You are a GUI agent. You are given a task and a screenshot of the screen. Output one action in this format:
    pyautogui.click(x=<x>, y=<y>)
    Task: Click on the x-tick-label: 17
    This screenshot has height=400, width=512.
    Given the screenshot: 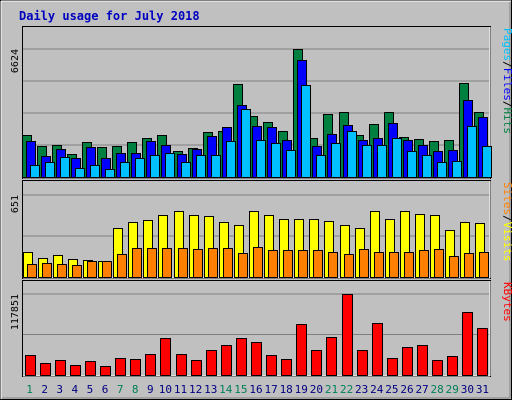 What is the action you would take?
    pyautogui.click(x=270, y=389)
    